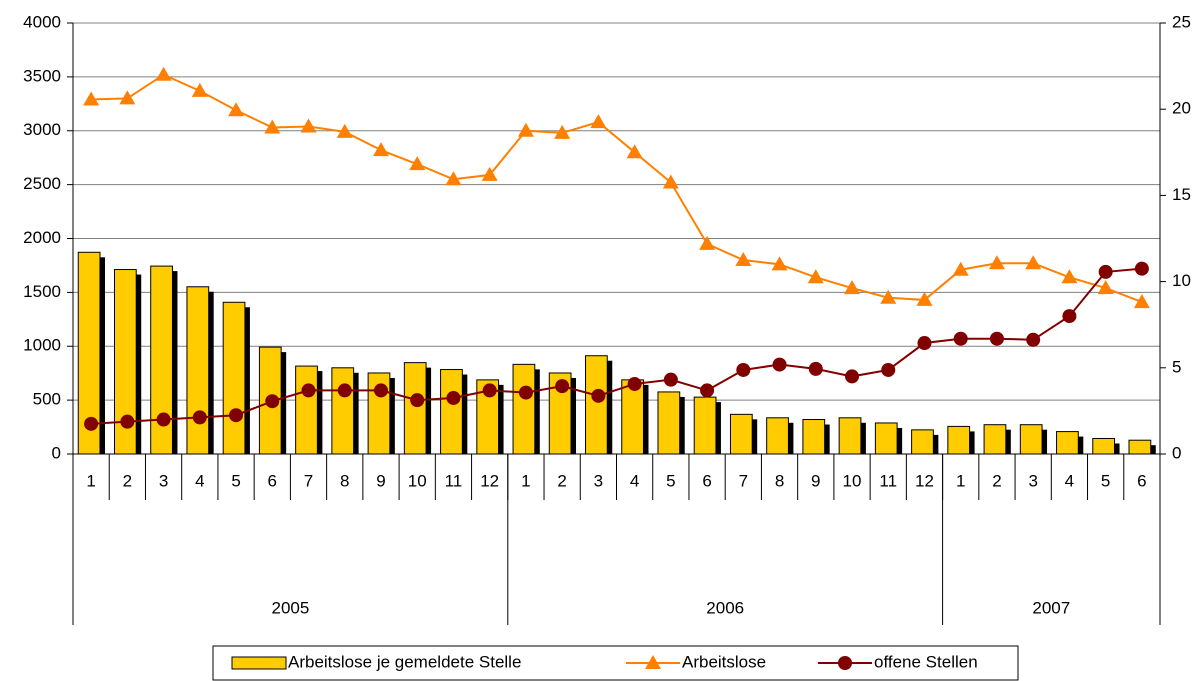 The height and width of the screenshot is (681, 1203). I want to click on x-tick-label: 10, so click(852, 480).